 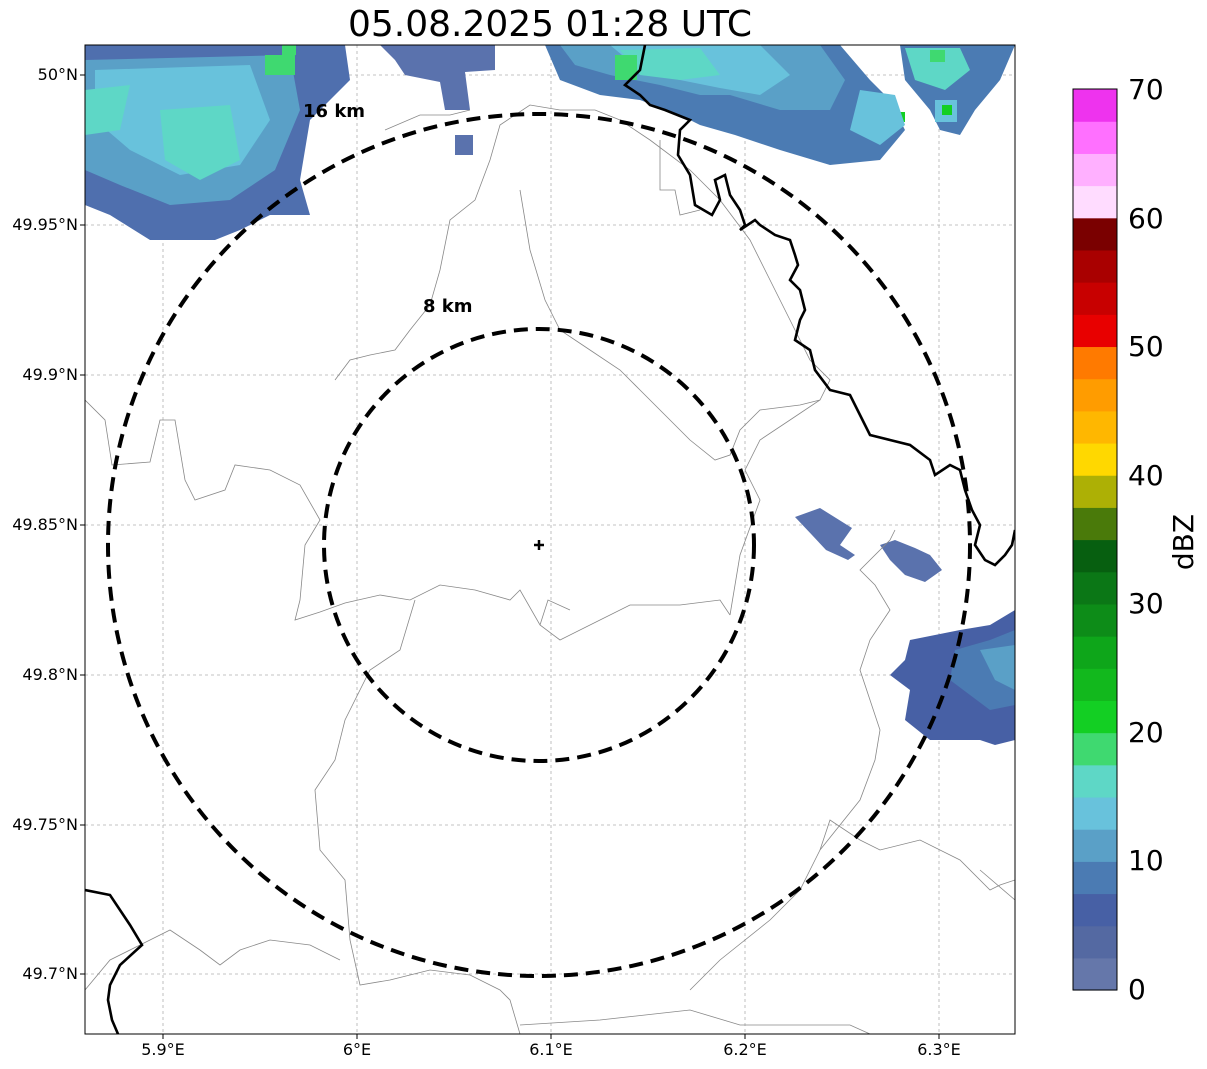 I want to click on radar-echo-northeast, so click(x=780, y=105).